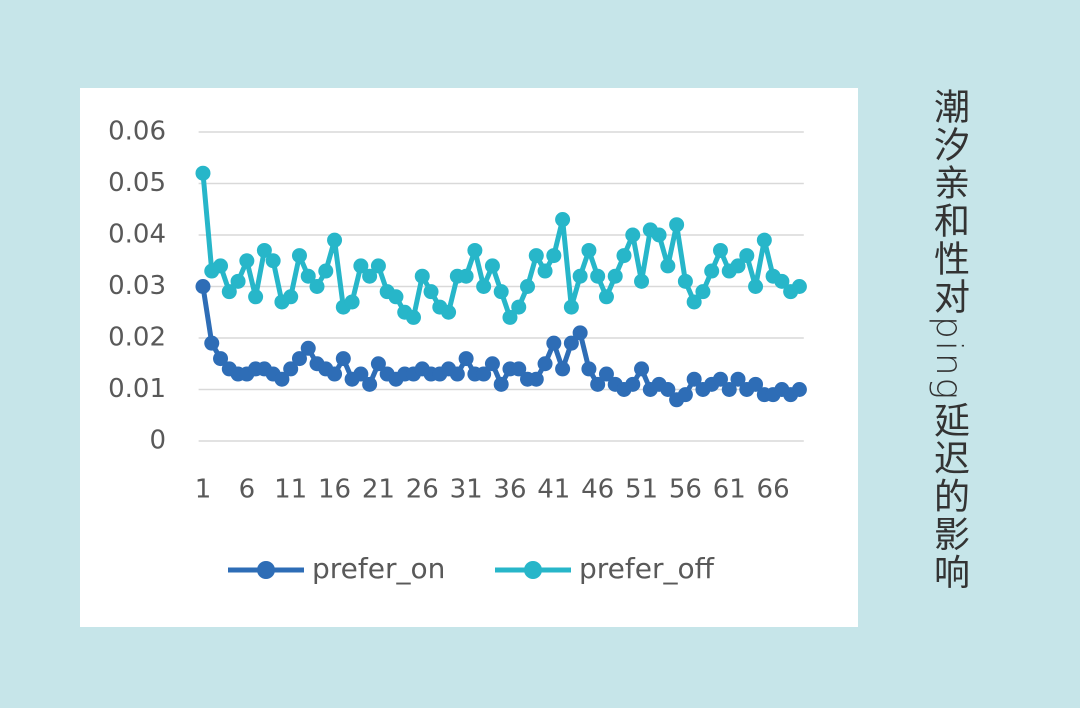 This screenshot has width=1080, height=708. I want to click on y-tick-label: 0.03, so click(137, 286).